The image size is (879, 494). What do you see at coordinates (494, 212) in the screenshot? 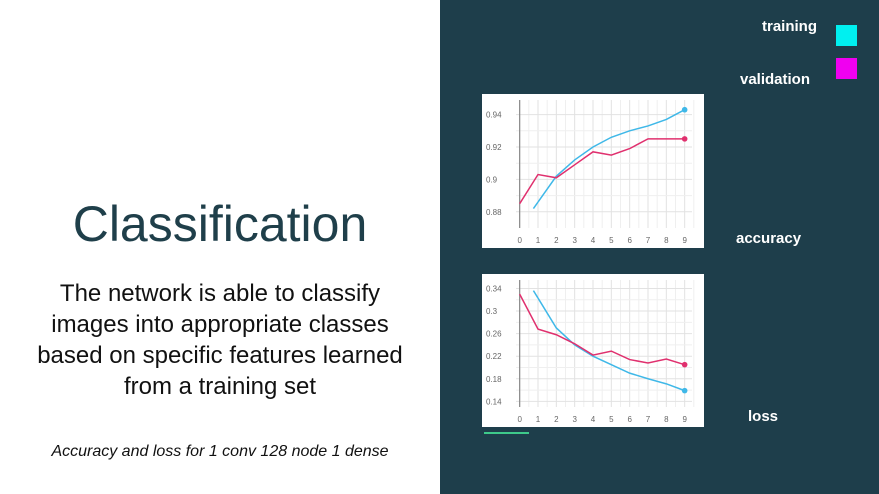
I see `accuracy-ytick-label: 0.88` at bounding box center [494, 212].